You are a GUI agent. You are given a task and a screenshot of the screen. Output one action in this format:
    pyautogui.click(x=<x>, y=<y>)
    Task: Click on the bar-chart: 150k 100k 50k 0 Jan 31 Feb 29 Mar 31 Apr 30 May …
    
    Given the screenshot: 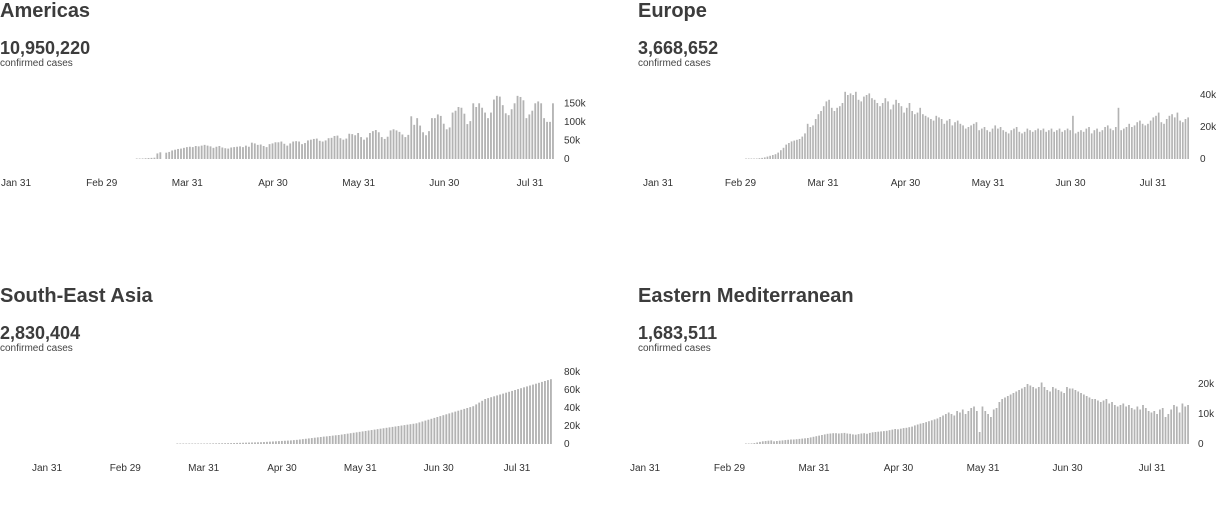 What is the action you would take?
    pyautogui.click(x=294, y=142)
    